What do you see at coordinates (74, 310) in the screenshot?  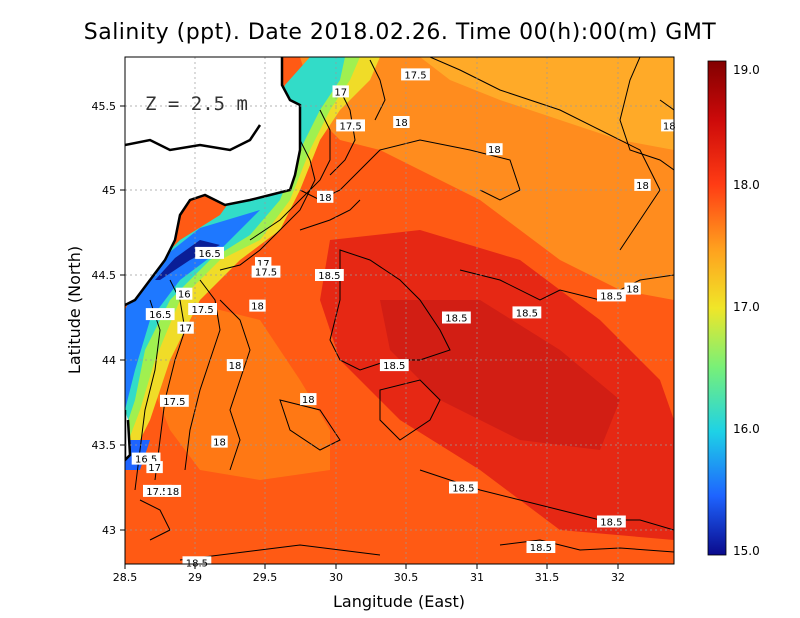 I see `y-axis-label: Latitude (North)` at bounding box center [74, 310].